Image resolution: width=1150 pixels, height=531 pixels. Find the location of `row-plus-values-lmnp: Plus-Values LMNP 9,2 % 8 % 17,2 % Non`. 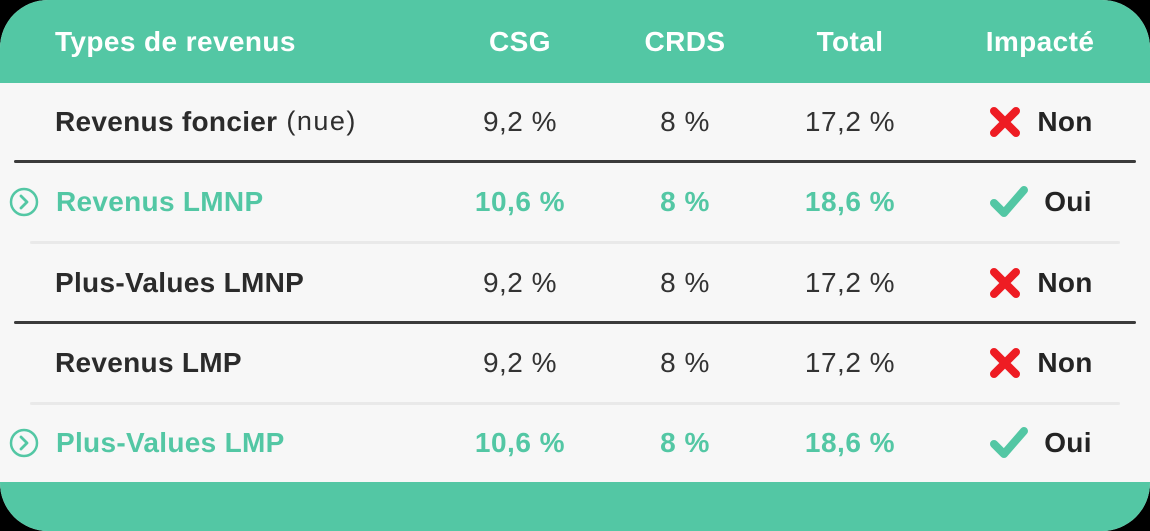

row-plus-values-lmnp: Plus-Values LMNP 9,2 % 8 % 17,2 % Non is located at coordinates (575, 282).